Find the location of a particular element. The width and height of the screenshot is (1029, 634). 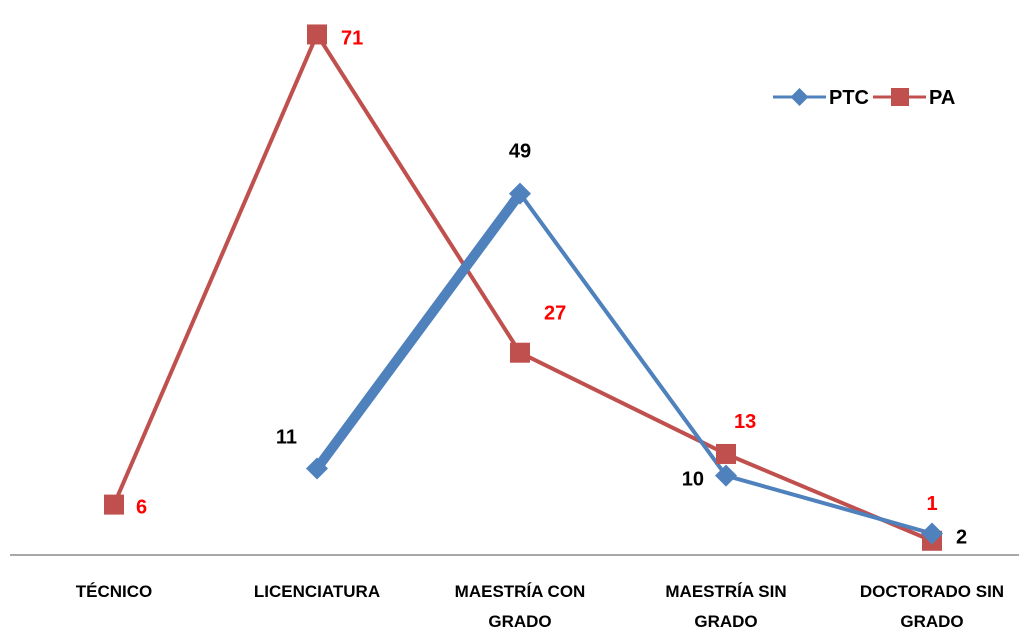

legend-ptc-diamond-icon is located at coordinates (799, 97).